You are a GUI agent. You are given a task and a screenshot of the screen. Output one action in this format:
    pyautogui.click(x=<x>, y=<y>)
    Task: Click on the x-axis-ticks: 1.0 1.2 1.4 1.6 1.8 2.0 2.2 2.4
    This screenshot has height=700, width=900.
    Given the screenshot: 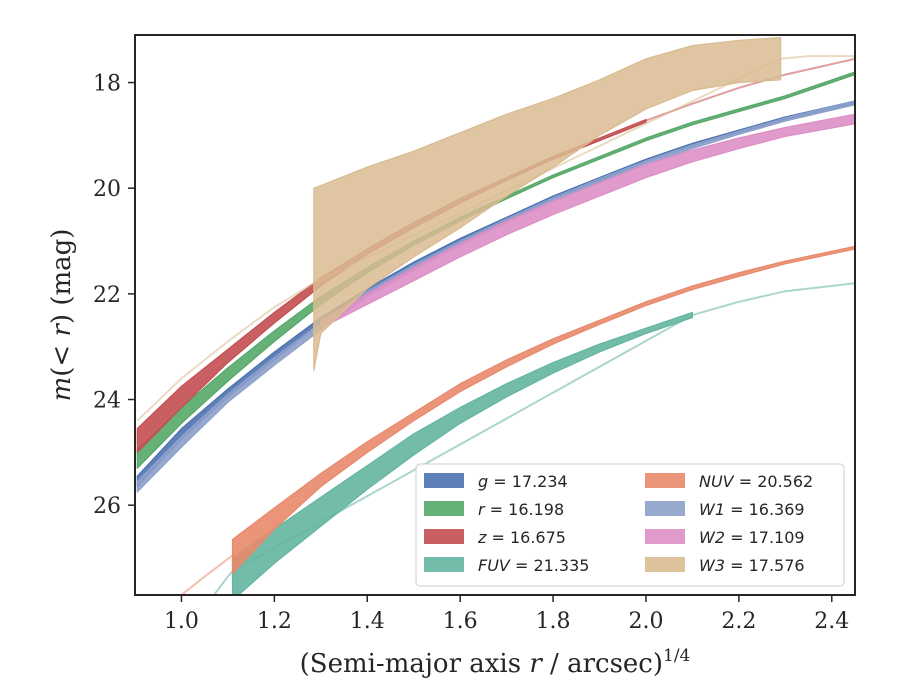 What is the action you would take?
    pyautogui.click(x=506, y=614)
    